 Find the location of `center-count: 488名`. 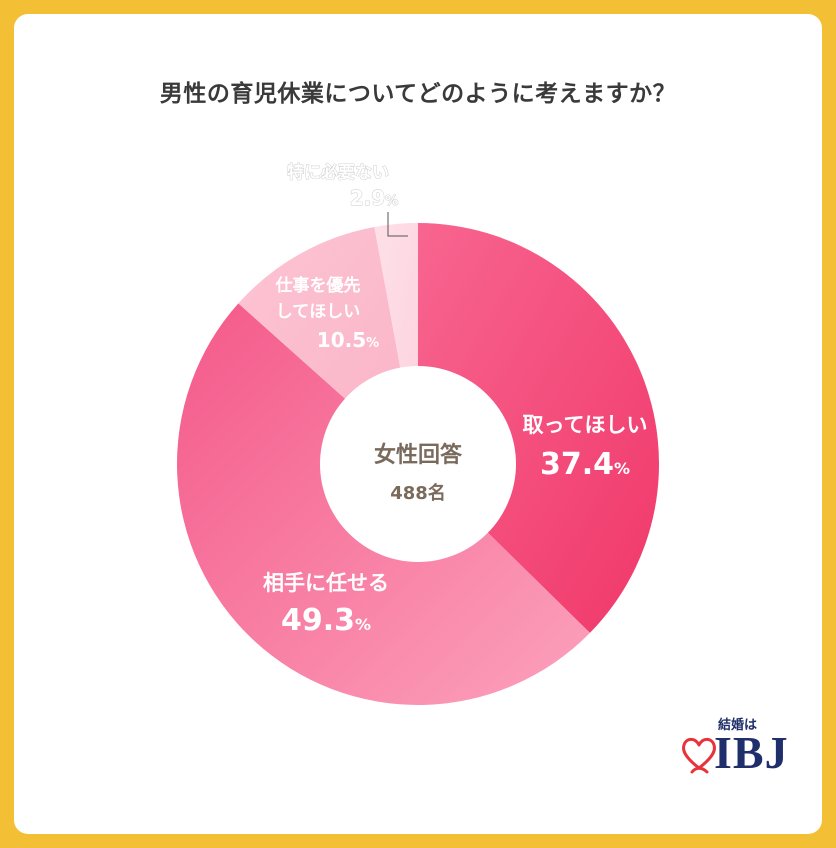

center-count: 488名 is located at coordinates (418, 493).